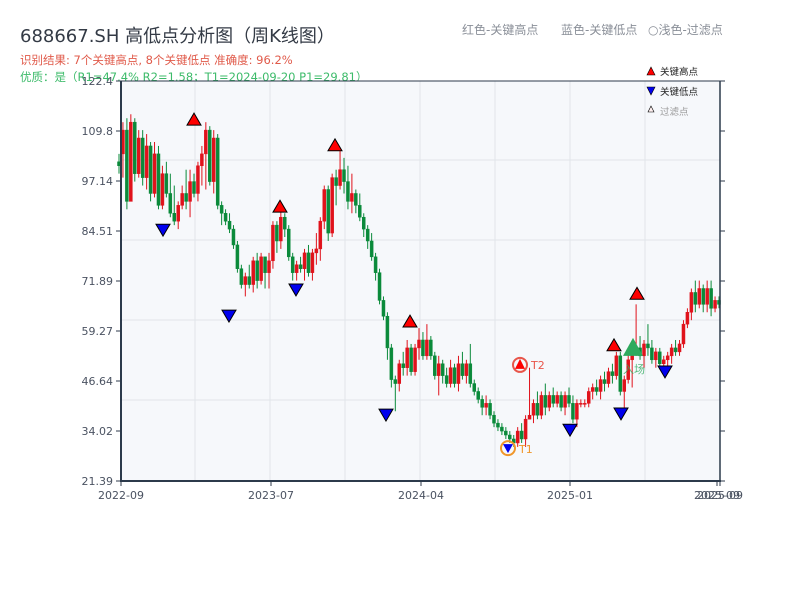 Image resolution: width=800 pixels, height=600 pixels. Describe the element at coordinates (674, 112) in the screenshot. I see `legend-filtered-label: 过滤点` at that location.